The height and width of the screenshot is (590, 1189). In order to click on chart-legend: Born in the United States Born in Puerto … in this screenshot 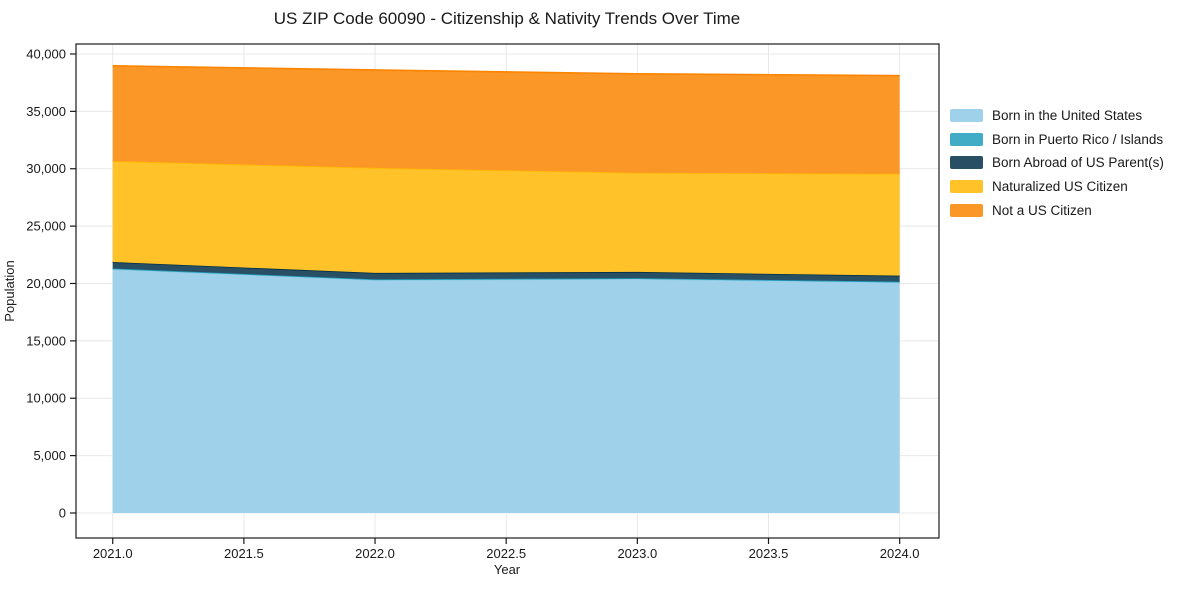, I will do `click(1057, 163)`.